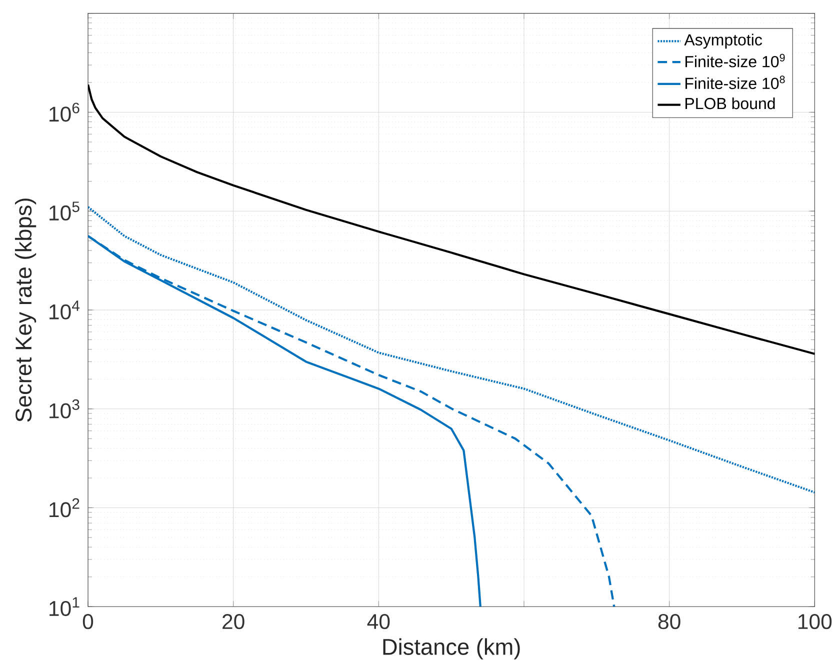 The height and width of the screenshot is (672, 833). Describe the element at coordinates (65, 211) in the screenshot. I see `y-tick-label: 10$^{5}$` at that location.